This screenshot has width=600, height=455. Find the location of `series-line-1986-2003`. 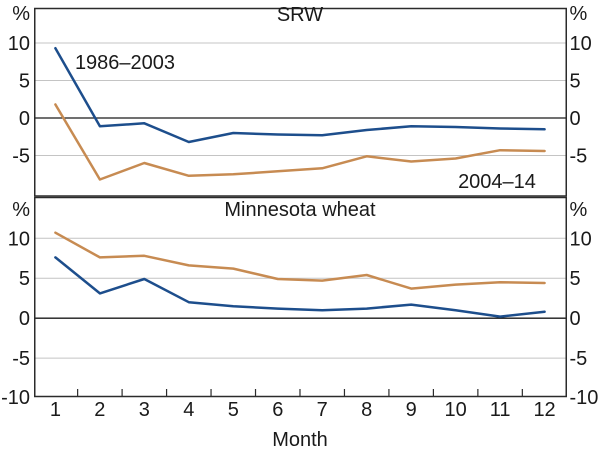

series-line-1986-2003 is located at coordinates (300, 287).